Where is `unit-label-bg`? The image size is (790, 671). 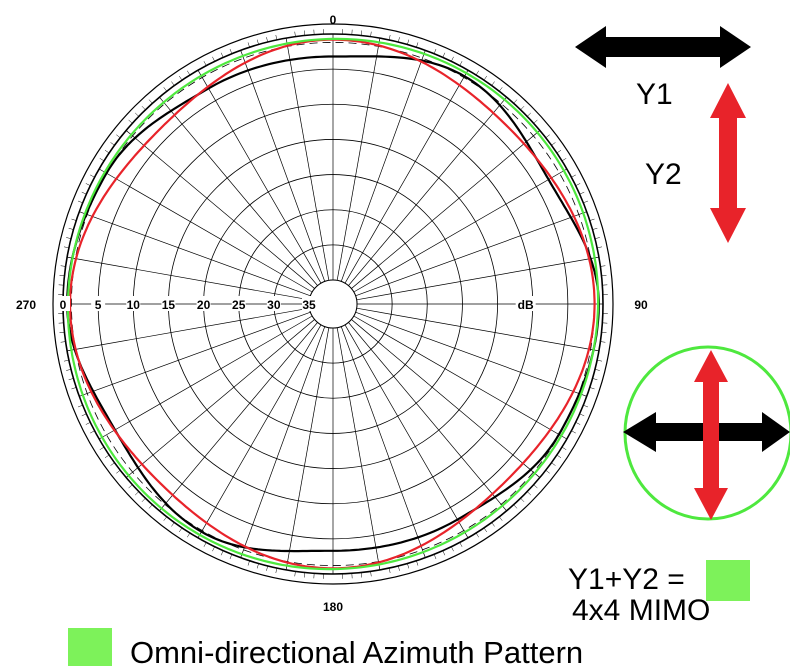 unit-label-bg is located at coordinates (525, 303).